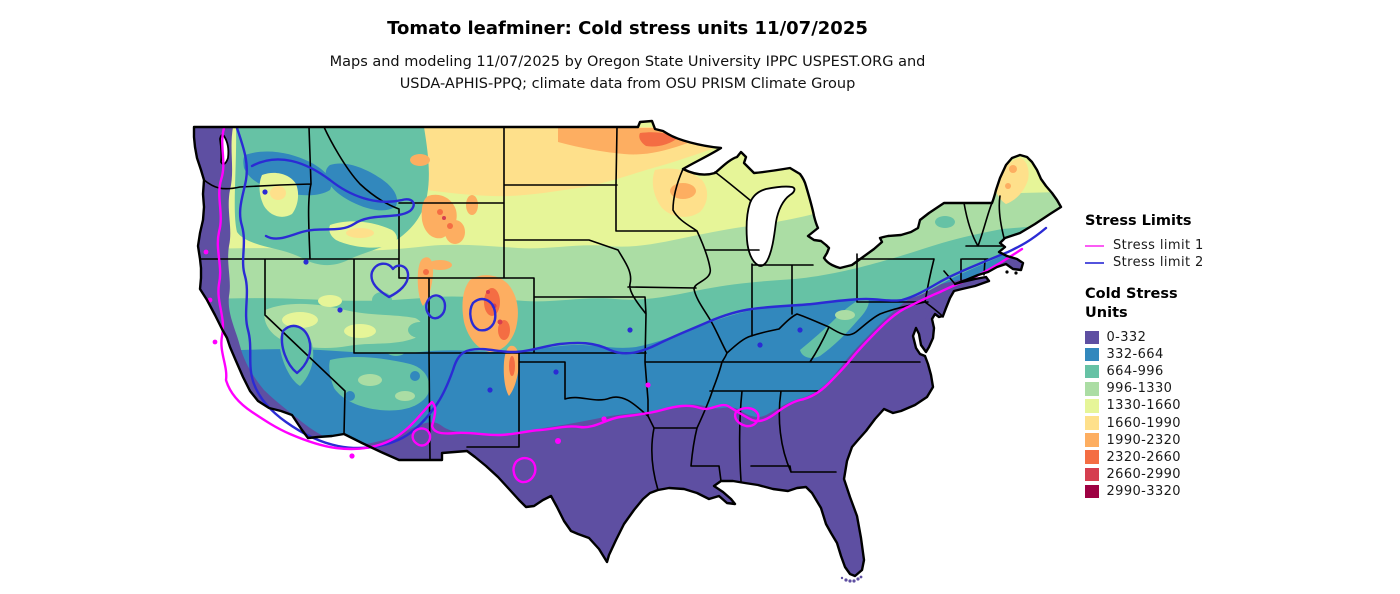 This screenshot has width=1400, height=594. I want to click on legend-item-stress-limit-1: Stress limit 1, so click(1235, 245).